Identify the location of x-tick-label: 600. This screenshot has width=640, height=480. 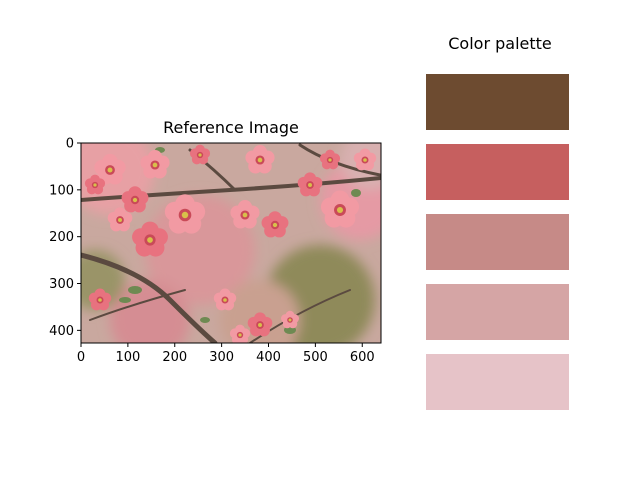
(362, 357).